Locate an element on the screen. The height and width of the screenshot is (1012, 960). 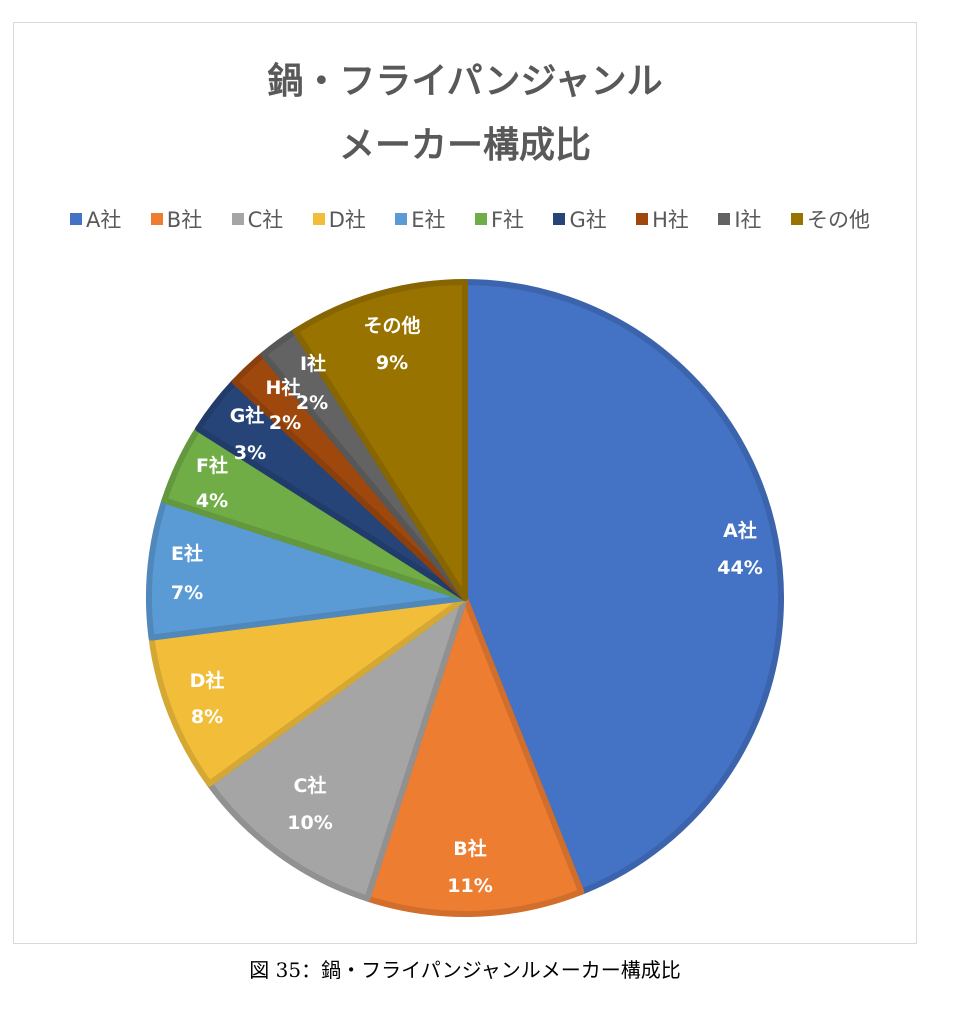
slice-value-label: 9% is located at coordinates (392, 363).